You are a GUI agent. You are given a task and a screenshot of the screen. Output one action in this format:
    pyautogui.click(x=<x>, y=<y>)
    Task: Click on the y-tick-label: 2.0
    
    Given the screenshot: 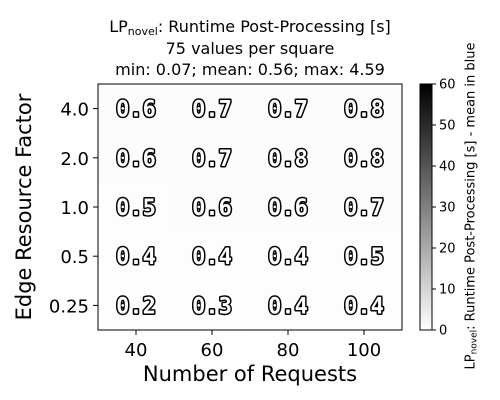 What is the action you would take?
    pyautogui.click(x=74, y=159)
    